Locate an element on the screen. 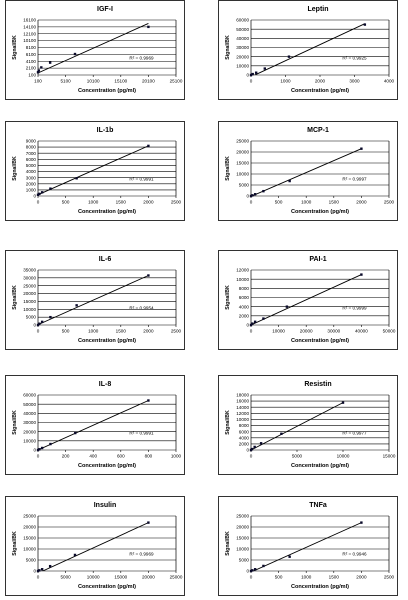 This screenshot has width=408, height=600. x-tick-label: 20100 is located at coordinates (148, 81).